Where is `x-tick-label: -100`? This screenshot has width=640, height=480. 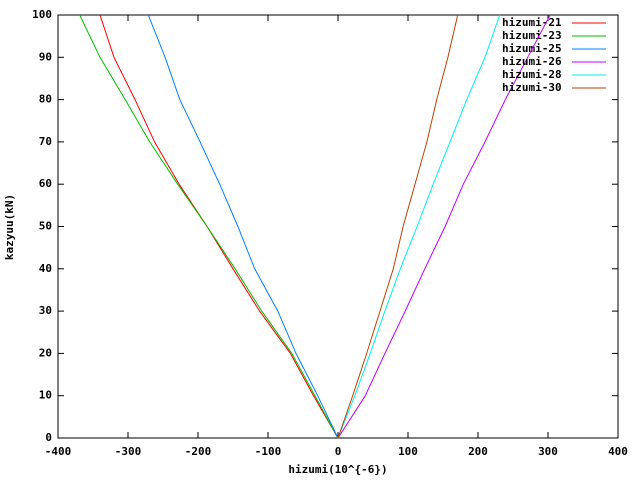 x-tick-label: -100 is located at coordinates (268, 451).